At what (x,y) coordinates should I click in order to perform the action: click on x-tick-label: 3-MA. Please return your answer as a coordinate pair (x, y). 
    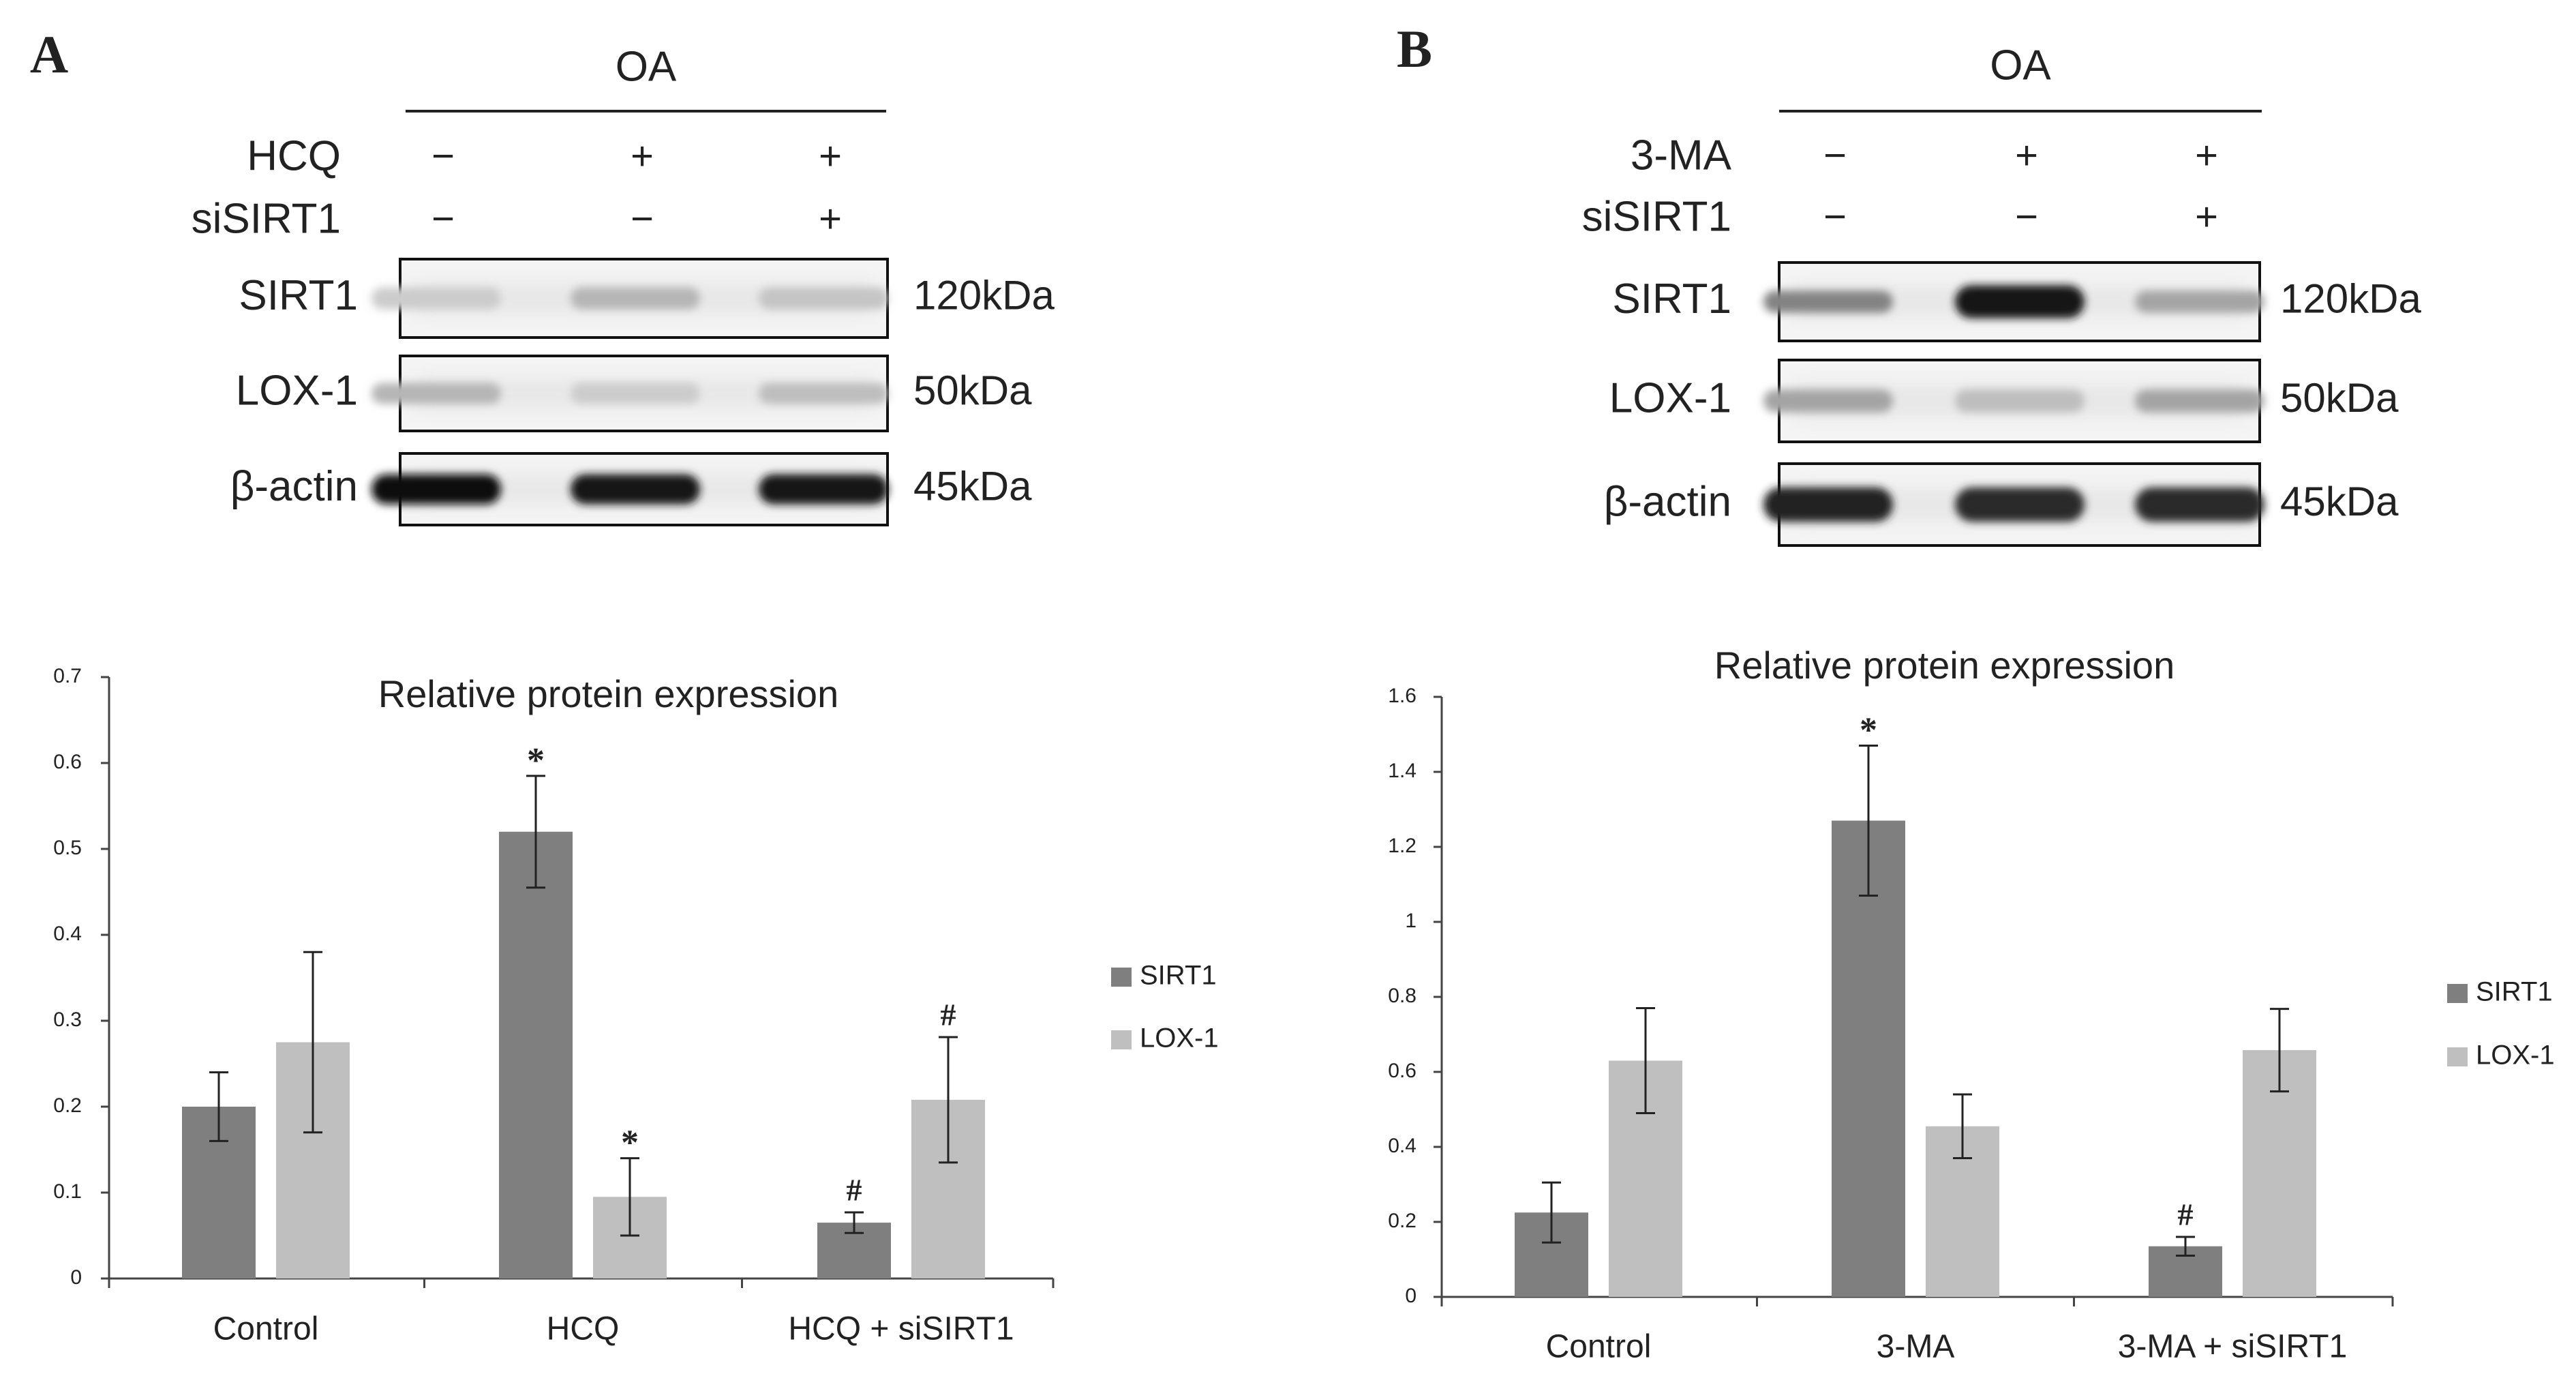
    Looking at the image, I should click on (1916, 1347).